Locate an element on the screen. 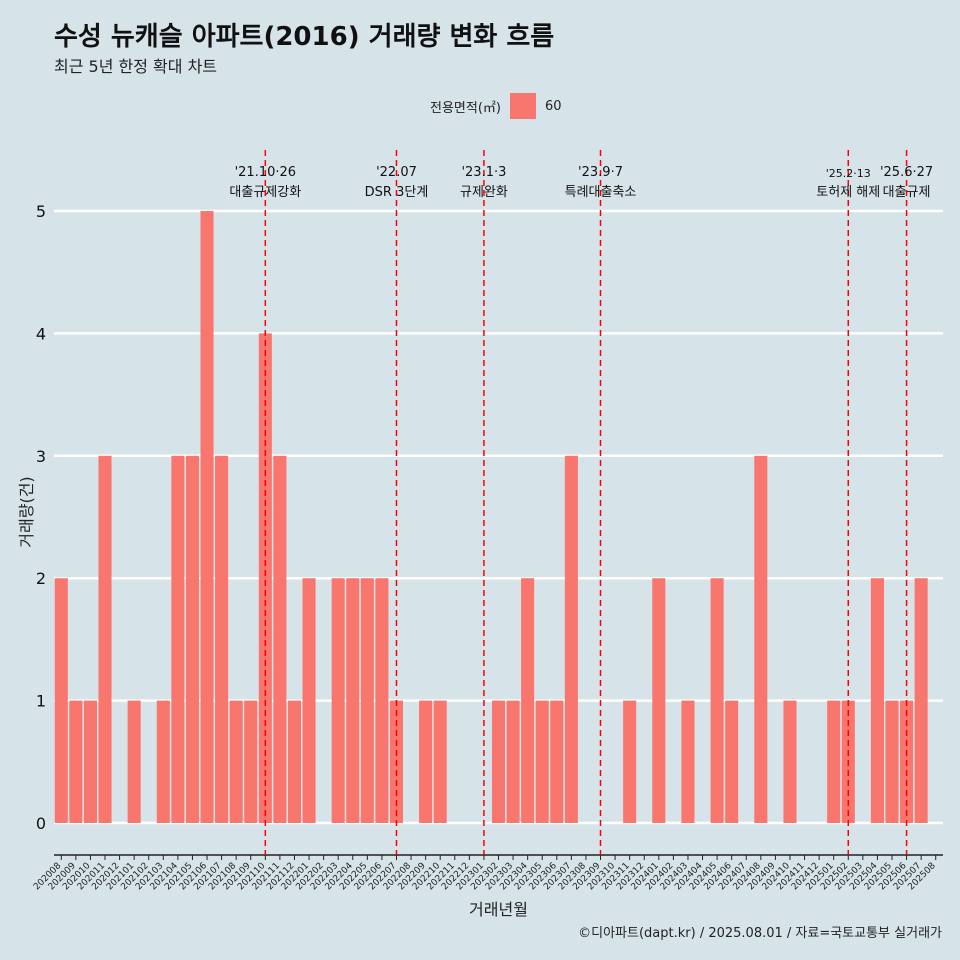 This screenshot has height=960, width=960. annotation-date-202506: '25.6·27 is located at coordinates (906, 172).